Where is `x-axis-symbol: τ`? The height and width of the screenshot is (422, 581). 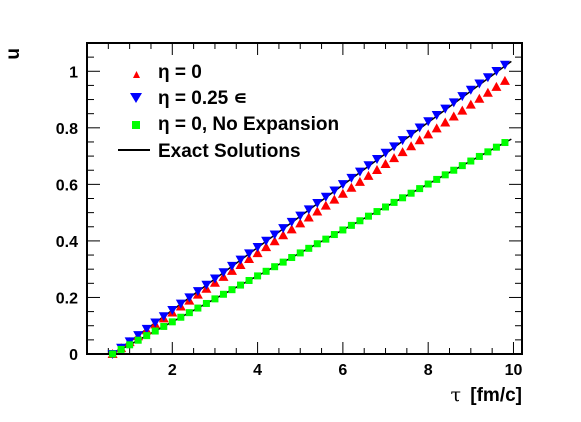
x-axis-symbol: τ is located at coordinates (455, 395).